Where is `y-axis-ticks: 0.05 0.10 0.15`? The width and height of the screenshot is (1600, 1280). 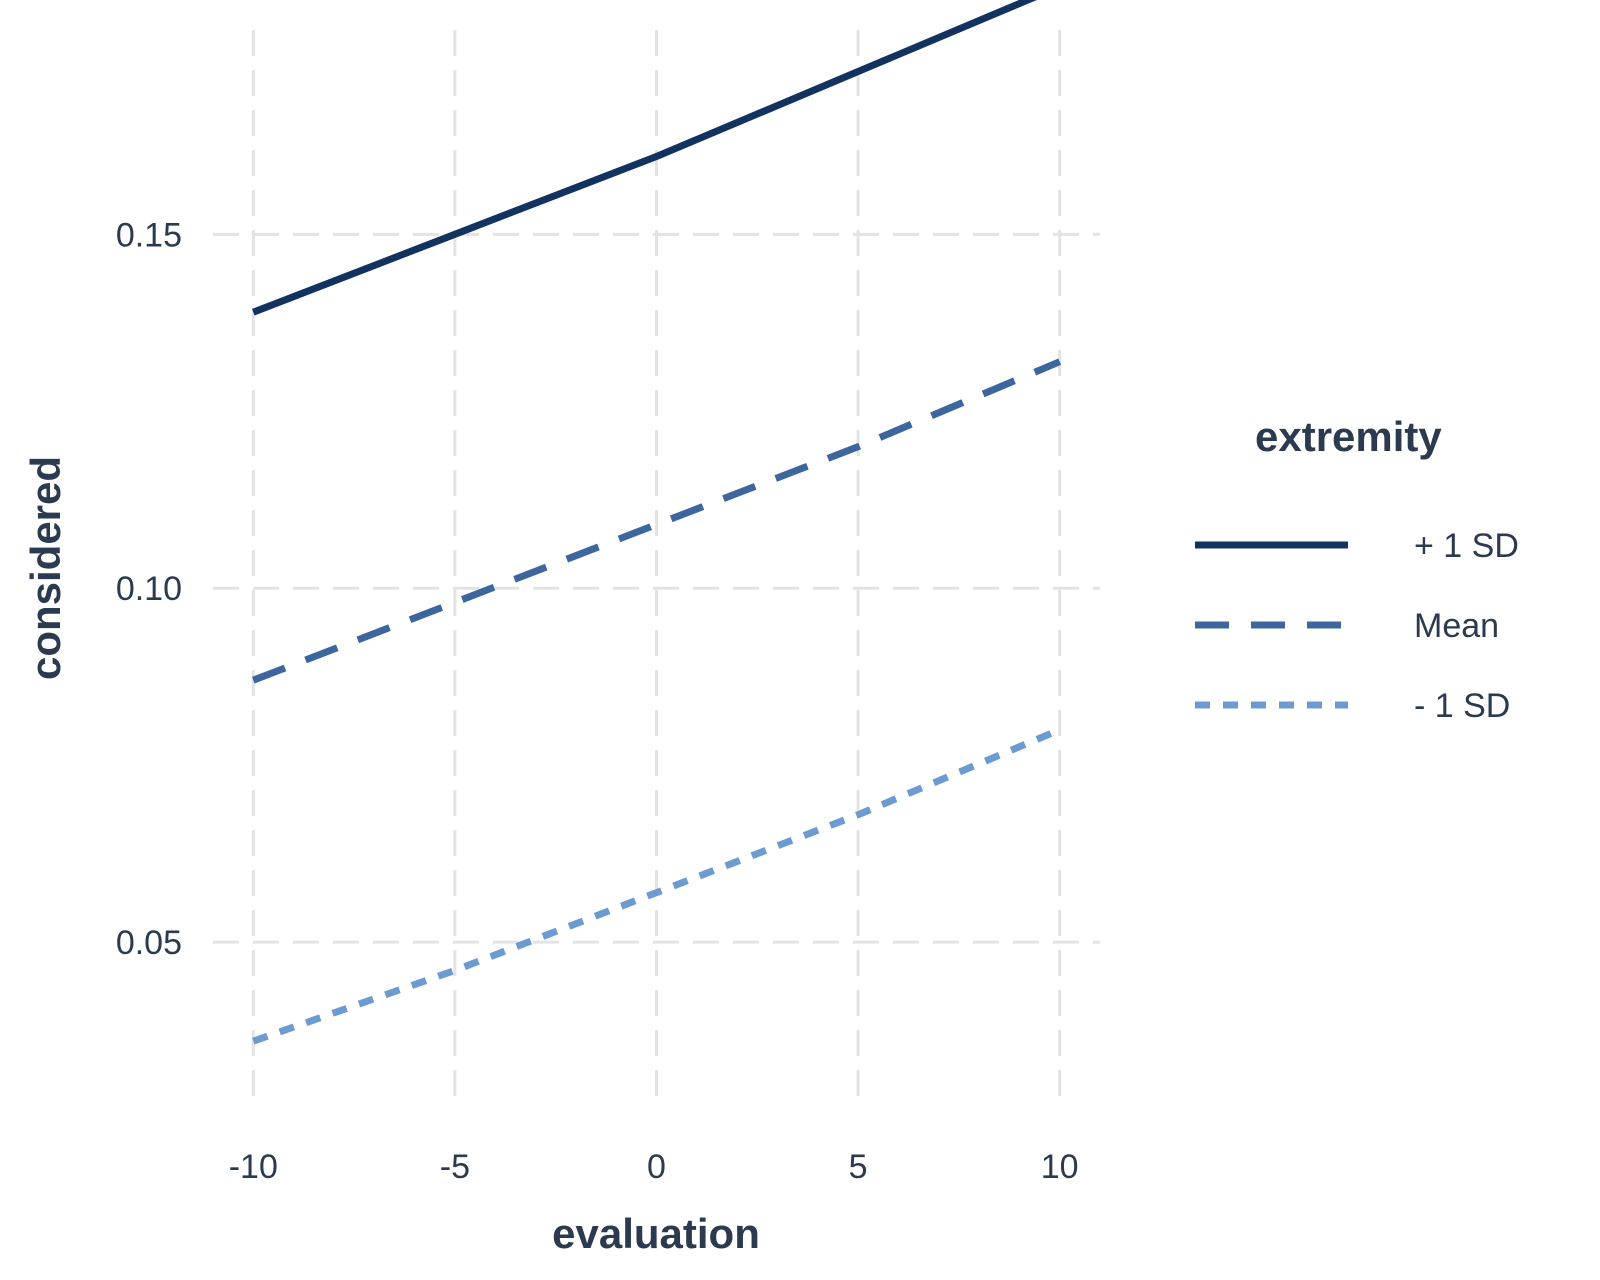
y-axis-ticks: 0.05 0.10 0.15 is located at coordinates (149, 589).